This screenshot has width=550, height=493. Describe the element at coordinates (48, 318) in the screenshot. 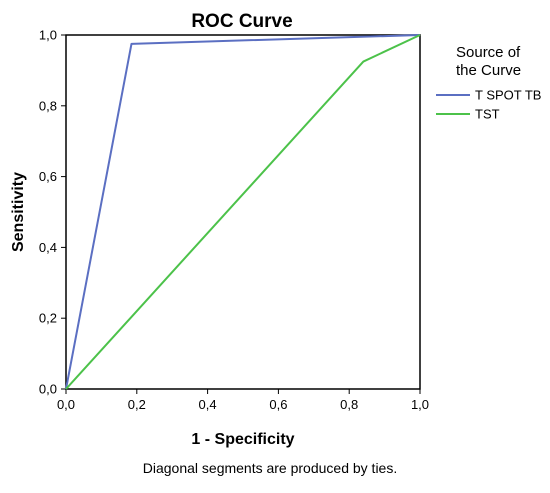

I see `y-tick-label: 0,2` at that location.